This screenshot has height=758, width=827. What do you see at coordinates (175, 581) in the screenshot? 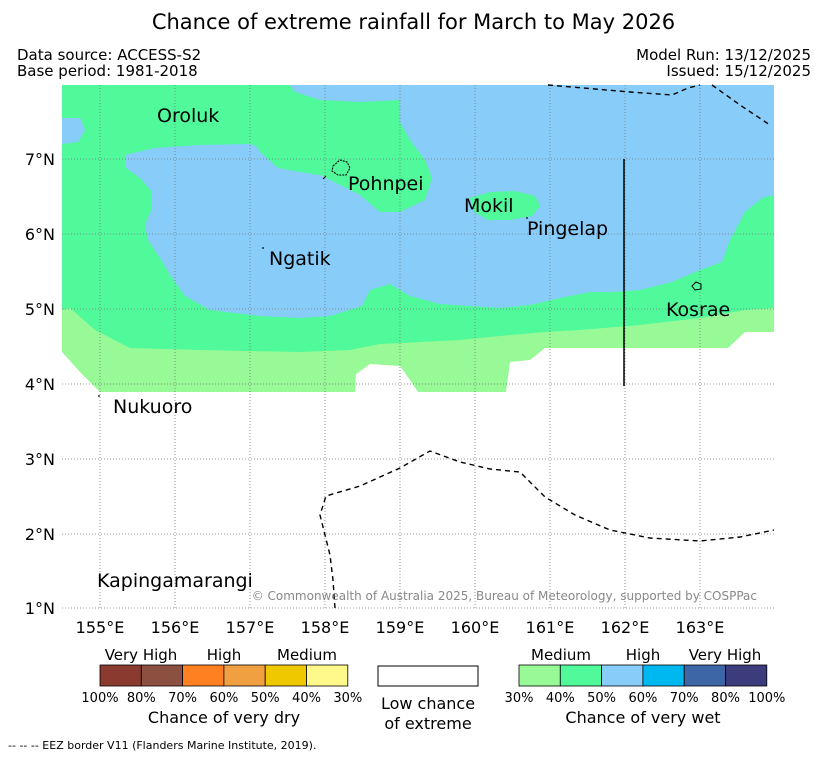
I see `place-kapingamarangi: Kapingamarangi` at bounding box center [175, 581].